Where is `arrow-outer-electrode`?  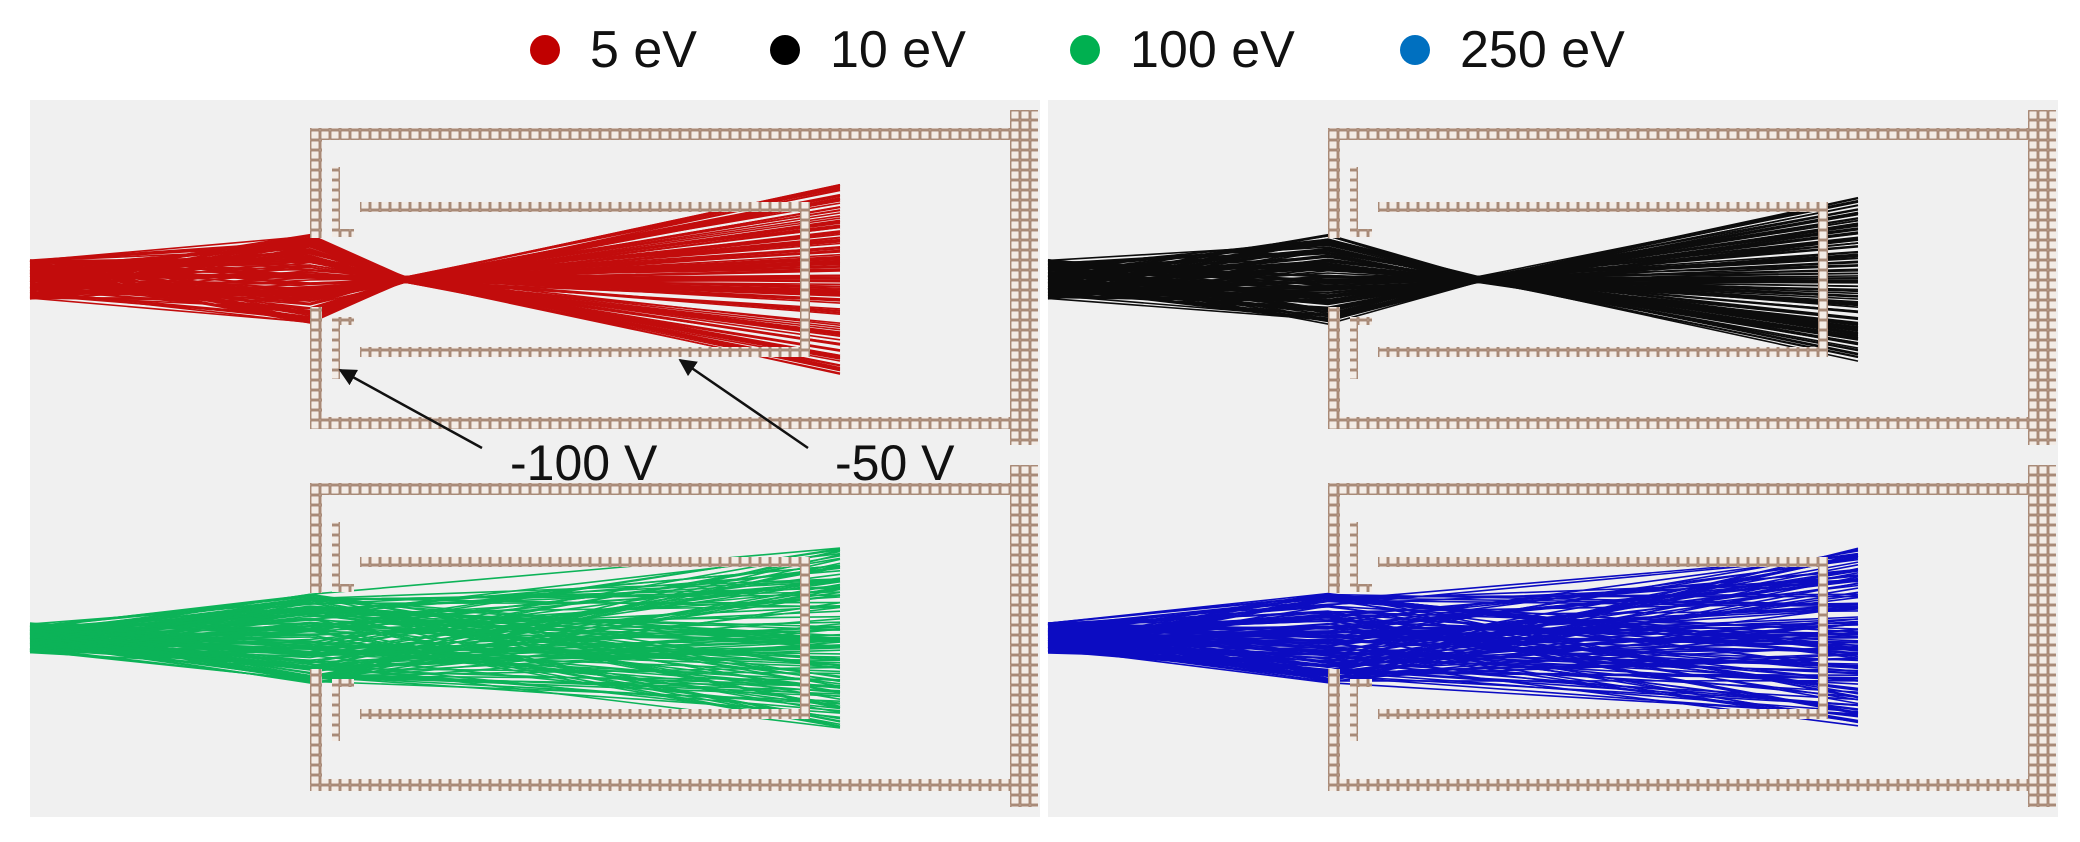
arrow-outer-electrode is located at coordinates (743, 404).